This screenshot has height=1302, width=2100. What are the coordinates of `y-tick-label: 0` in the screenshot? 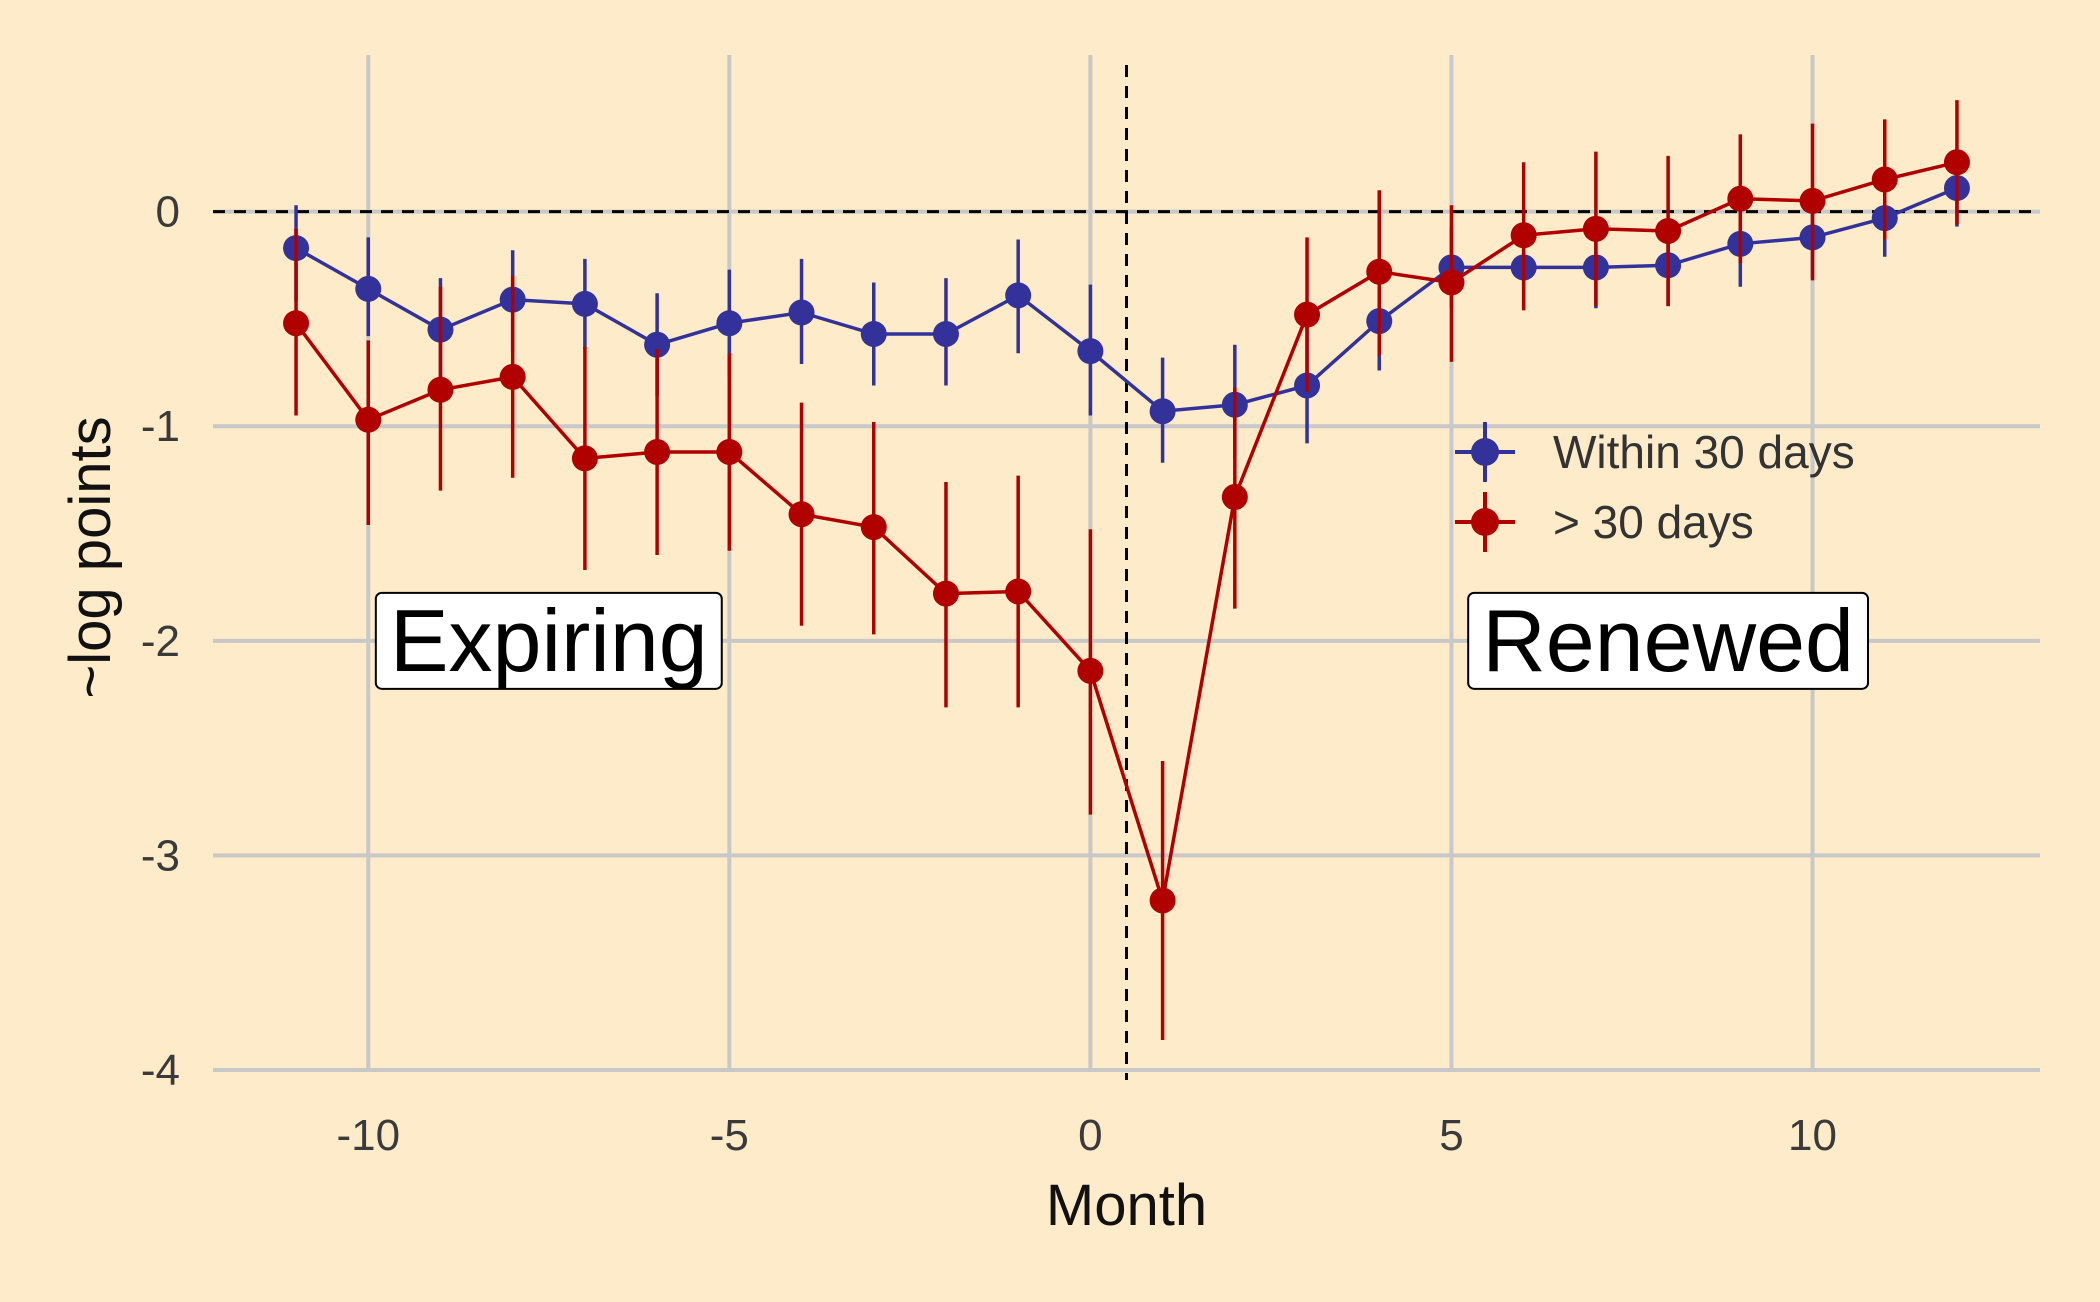 It's located at (168, 212).